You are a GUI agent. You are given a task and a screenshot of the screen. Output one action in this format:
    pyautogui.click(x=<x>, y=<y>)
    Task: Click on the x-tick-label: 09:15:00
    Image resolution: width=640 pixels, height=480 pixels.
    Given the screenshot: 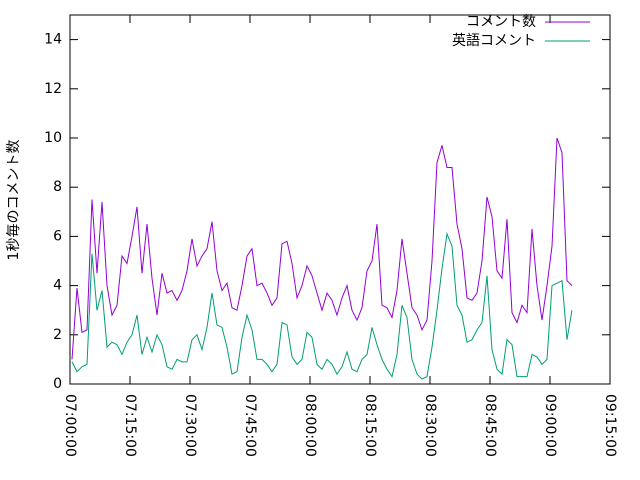 What is the action you would take?
    pyautogui.click(x=610, y=425)
    